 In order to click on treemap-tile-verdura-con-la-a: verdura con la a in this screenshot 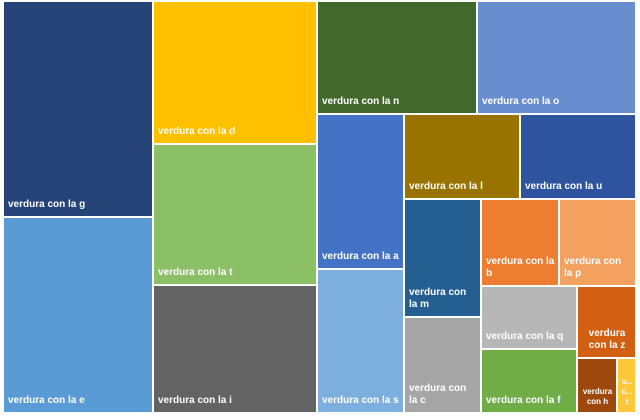, I will do `click(361, 192)`.